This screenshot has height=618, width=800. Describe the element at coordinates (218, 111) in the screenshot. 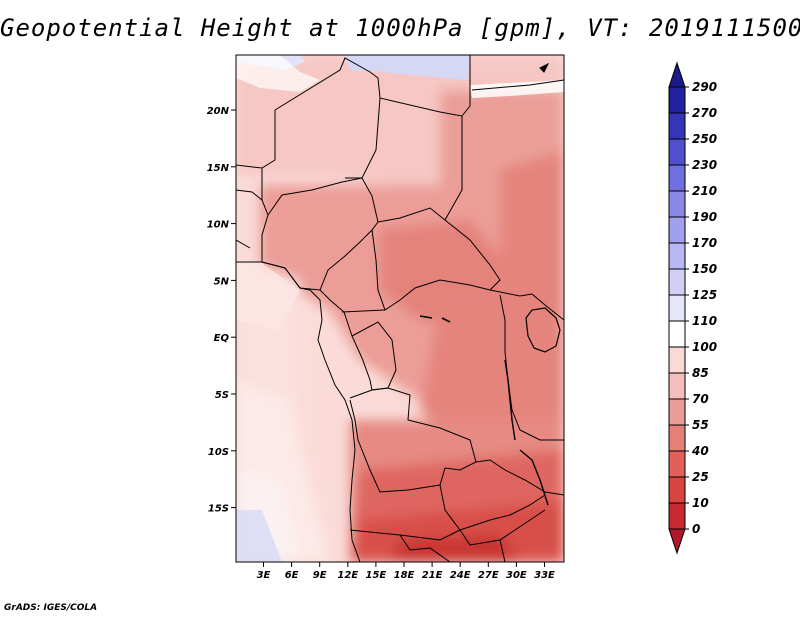

I see `lat-tick-label: 20N` at that location.